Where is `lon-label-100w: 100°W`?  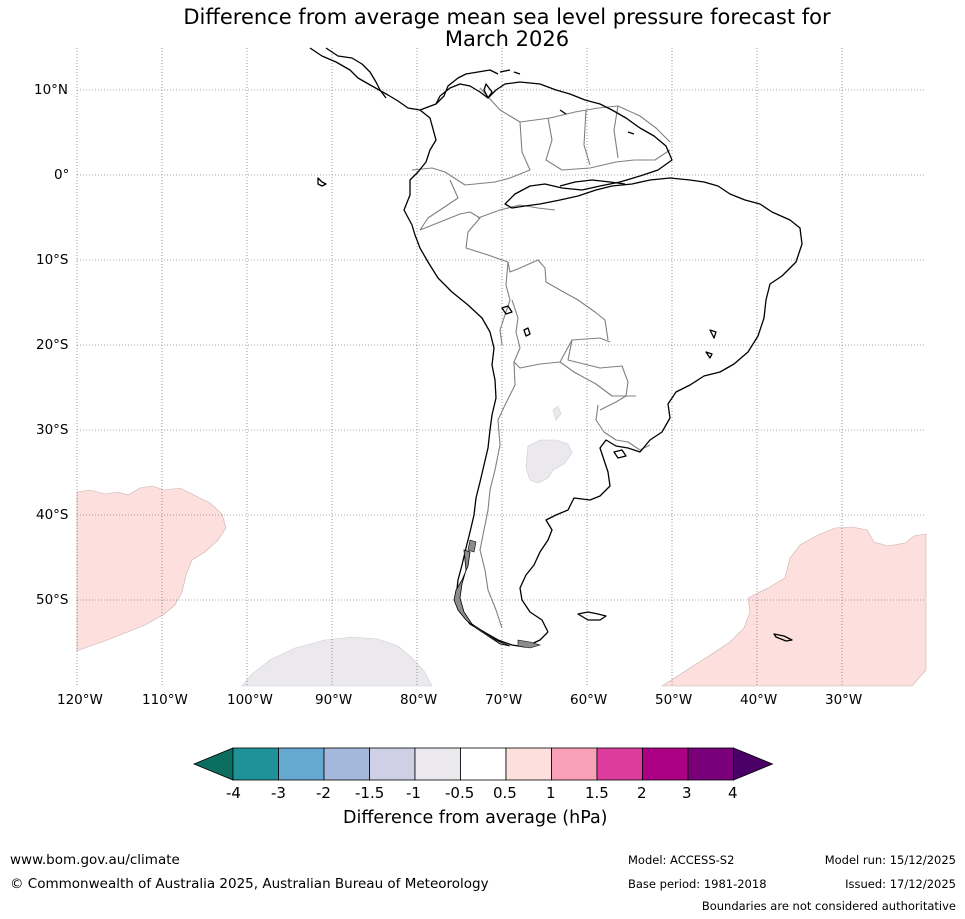
lon-label-100w: 100°W is located at coordinates (250, 700).